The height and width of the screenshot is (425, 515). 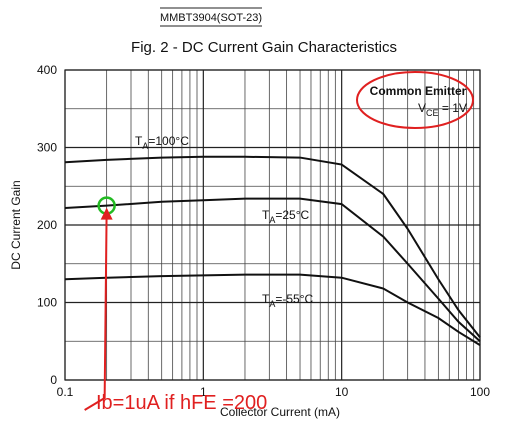 I want to click on highlight-arrowhead, so click(x=106, y=213).